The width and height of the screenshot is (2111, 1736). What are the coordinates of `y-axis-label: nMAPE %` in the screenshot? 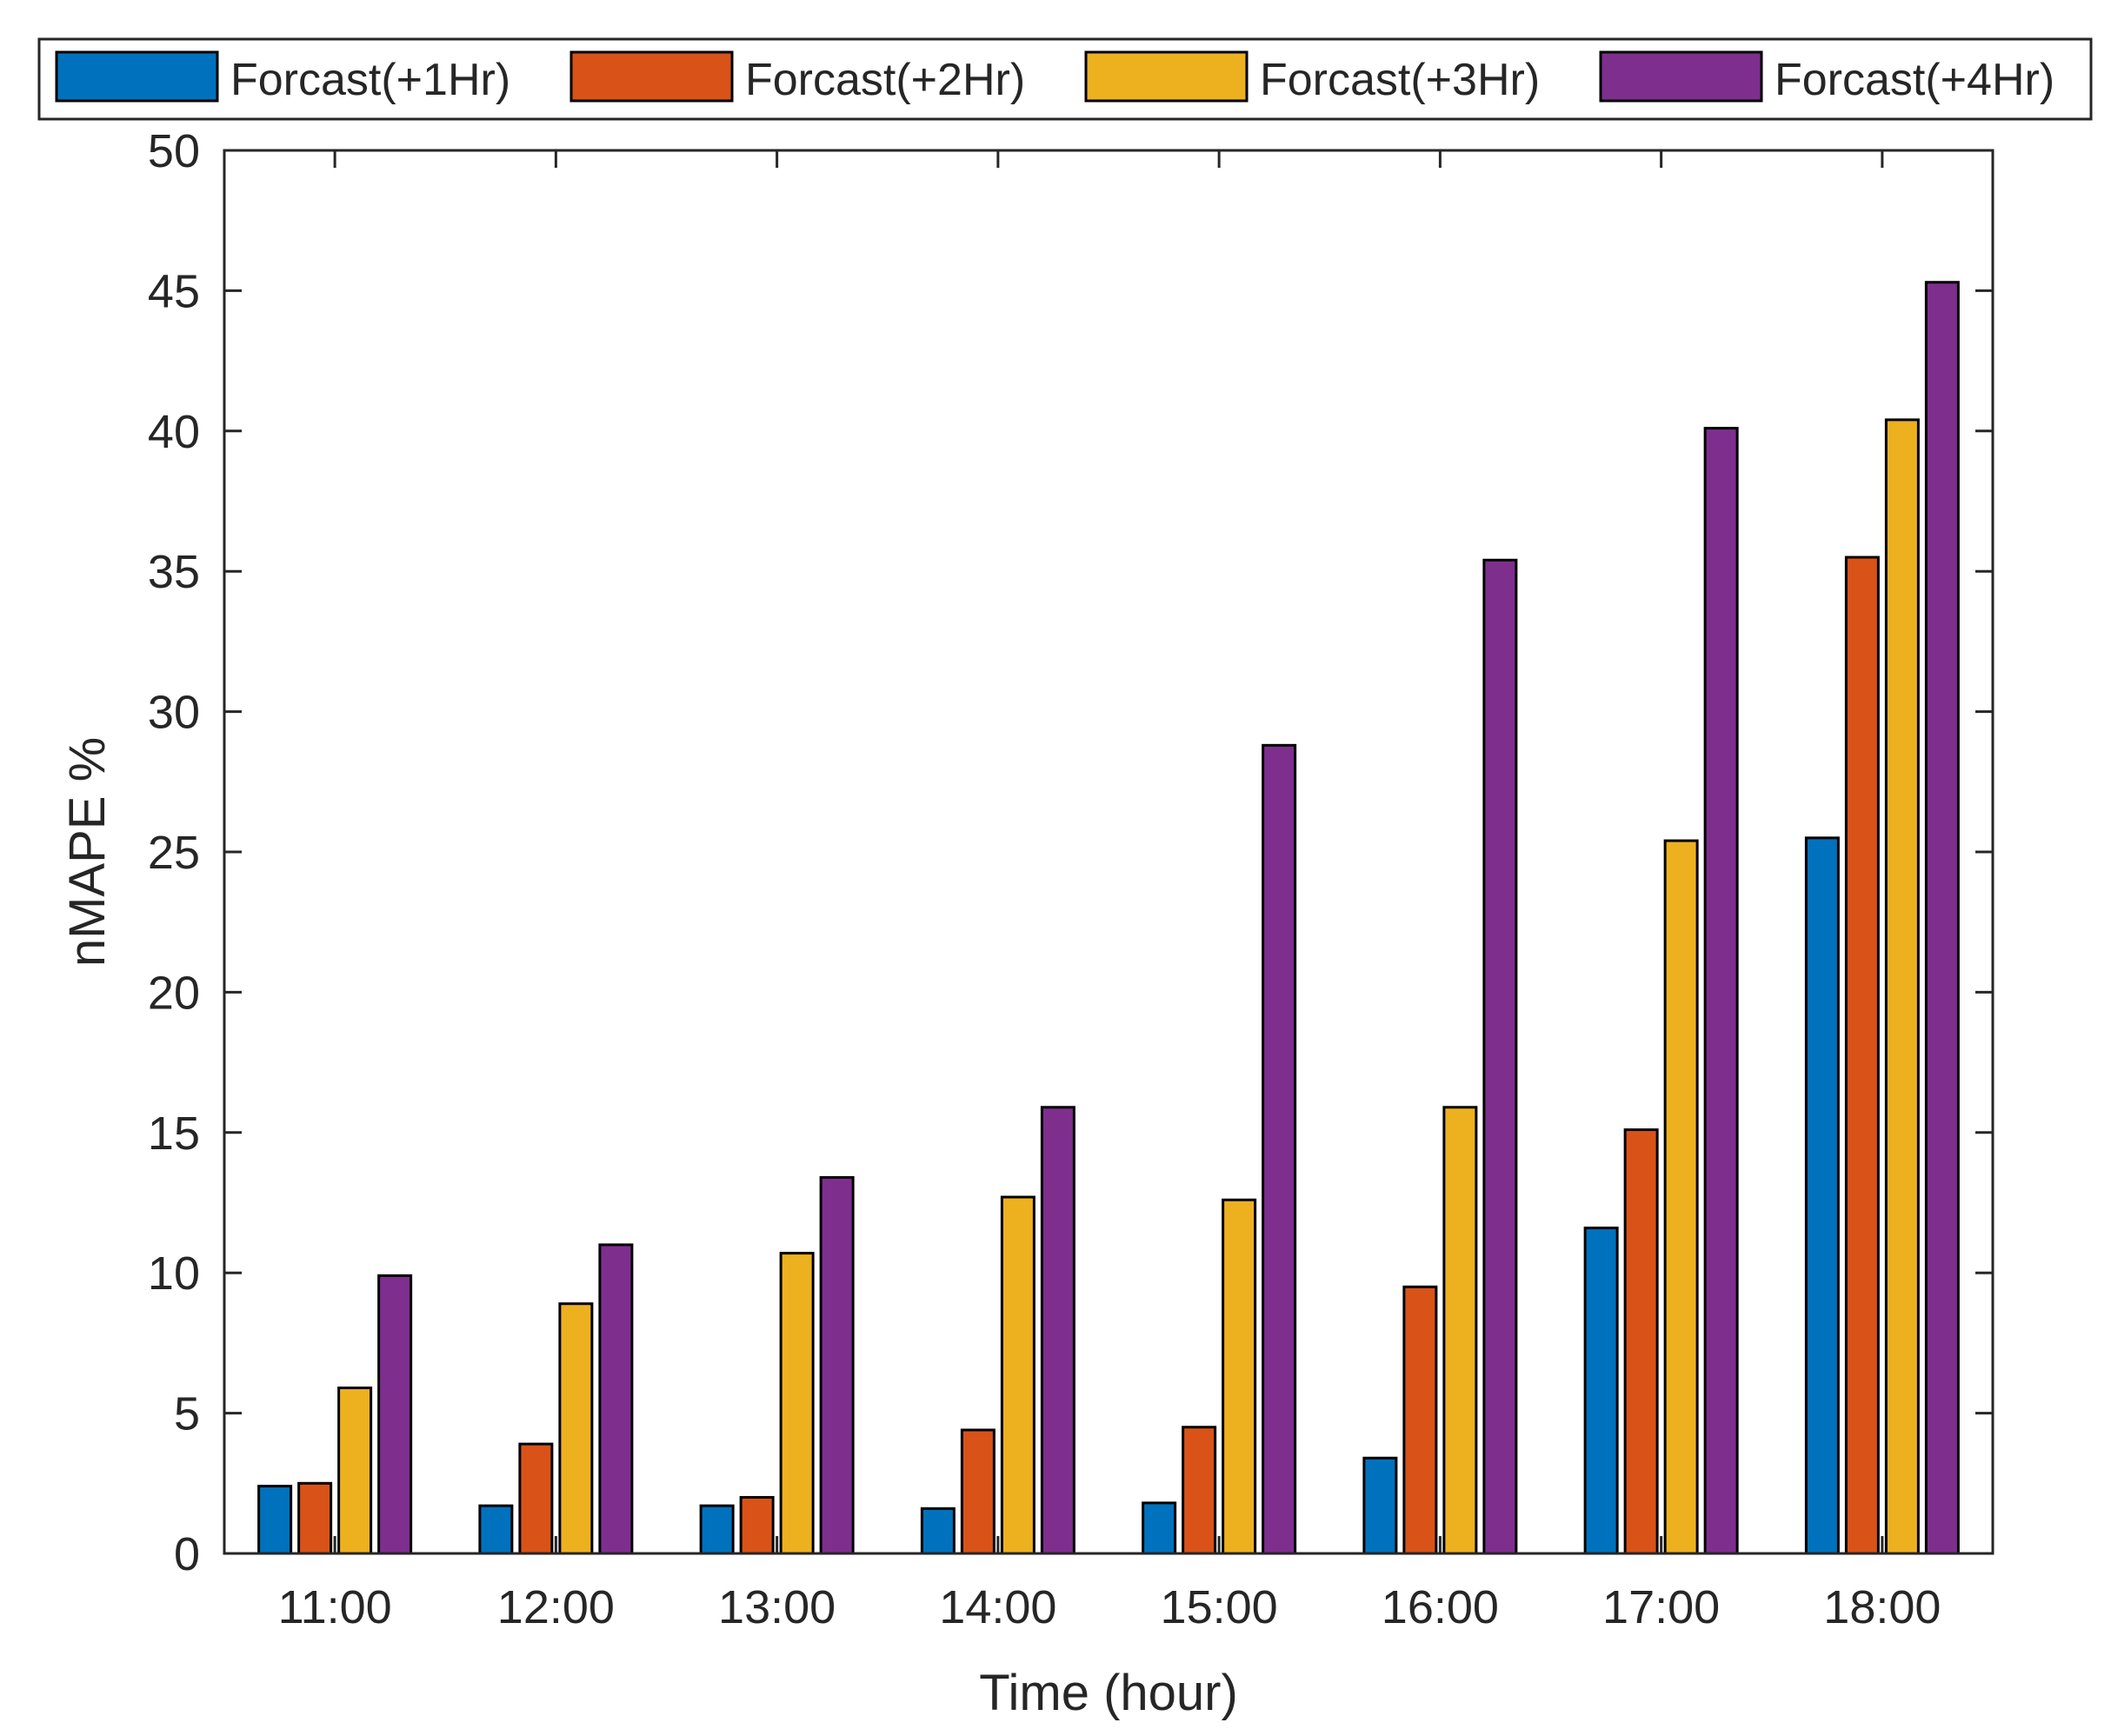 It's located at (87, 852).